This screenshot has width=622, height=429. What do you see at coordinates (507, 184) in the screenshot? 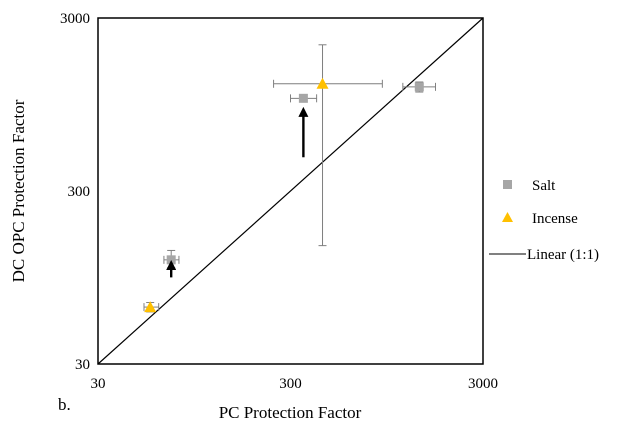
I see `legend-square-marker` at bounding box center [507, 184].